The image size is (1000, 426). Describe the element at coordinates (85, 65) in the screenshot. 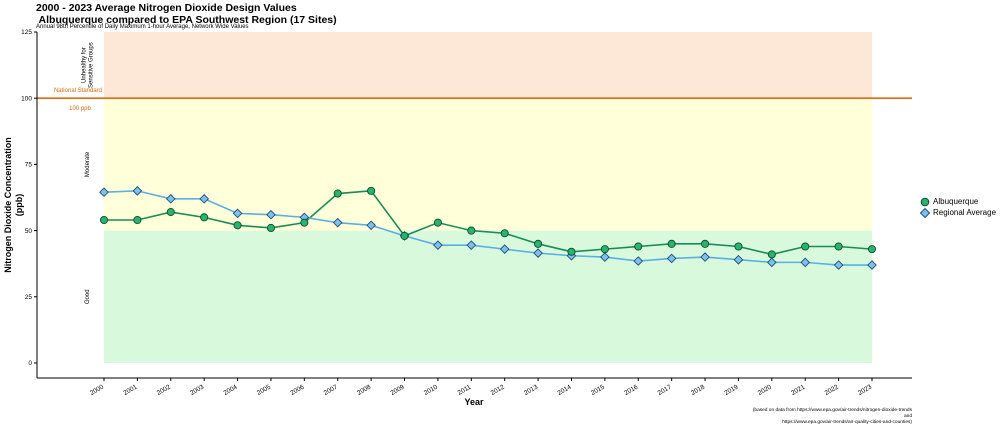

I see `band-label: Unhealthy for` at that location.